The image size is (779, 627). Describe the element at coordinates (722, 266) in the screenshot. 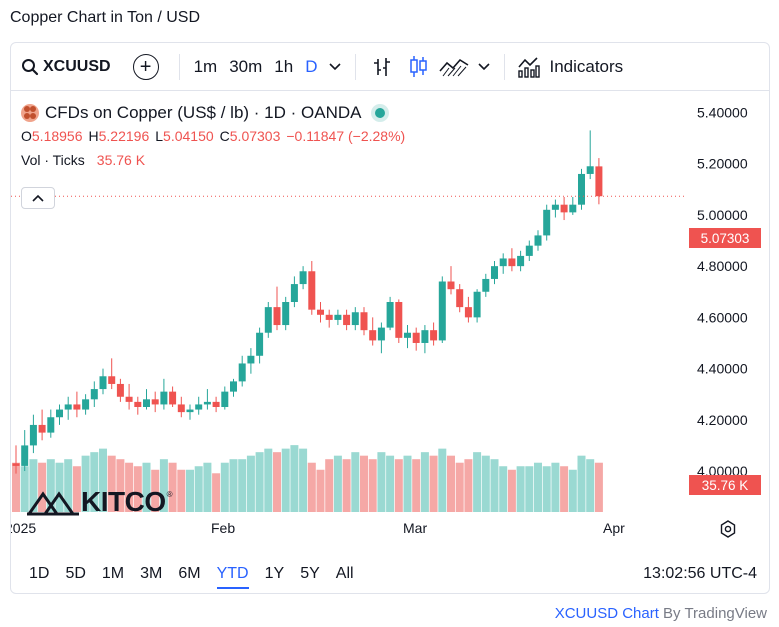

I see `price-axis-label: 4.80000` at that location.